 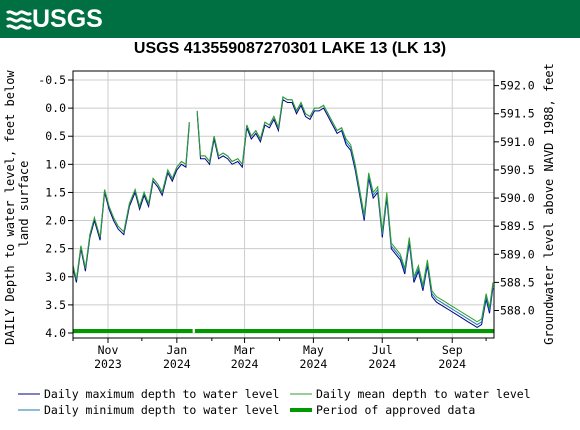 What do you see at coordinates (176, 350) in the screenshot?
I see `x-tick-month: Jan` at bounding box center [176, 350].